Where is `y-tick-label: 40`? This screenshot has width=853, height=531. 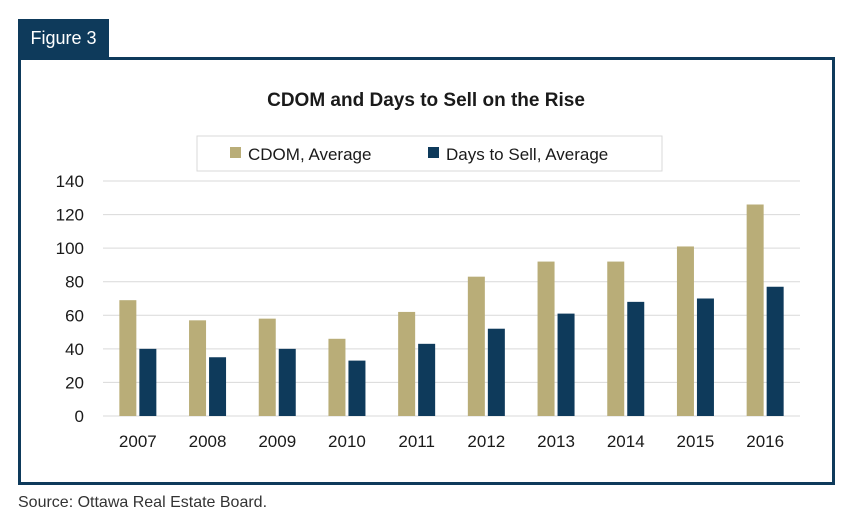
y-tick-label: 40 is located at coordinates (74, 349).